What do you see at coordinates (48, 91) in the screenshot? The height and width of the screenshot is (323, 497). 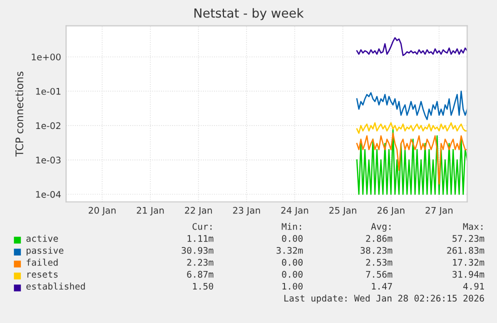 I see `y-tick-label: 1e-01` at bounding box center [48, 91].